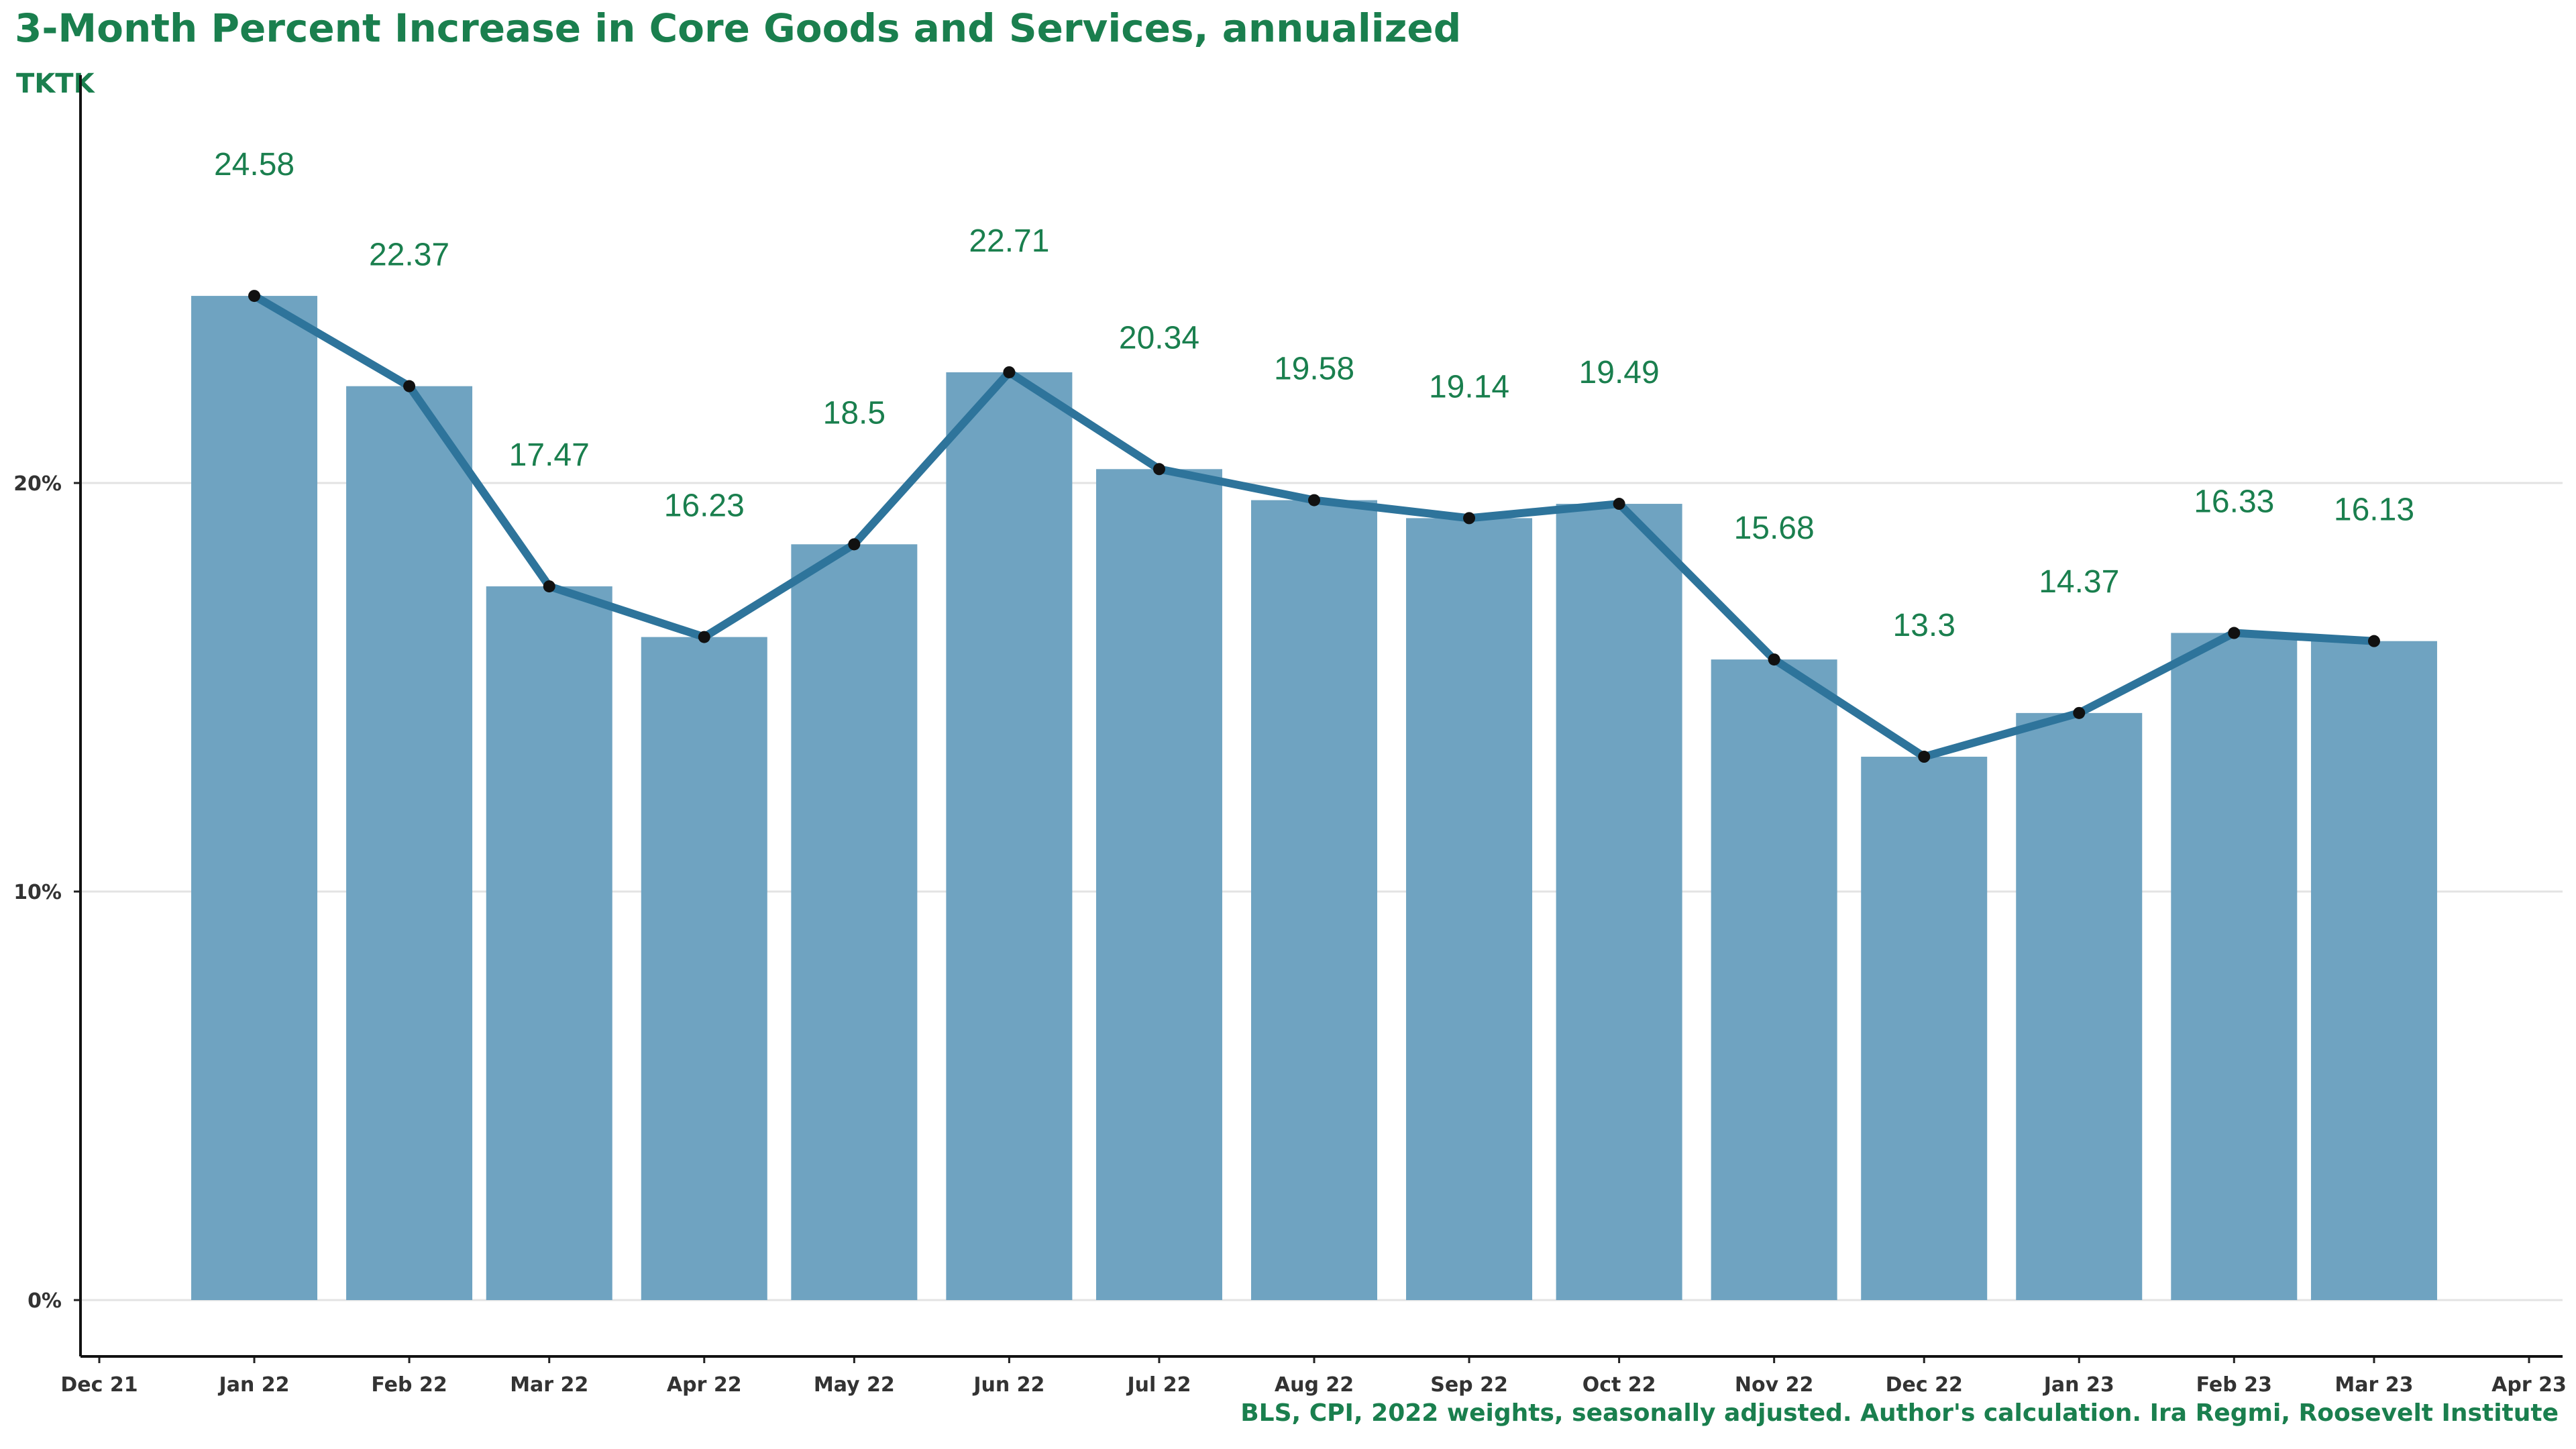 Image resolution: width=2576 pixels, height=1449 pixels. What do you see at coordinates (1924, 625) in the screenshot?
I see `data-label-2022-12-01: 13.3` at bounding box center [1924, 625].